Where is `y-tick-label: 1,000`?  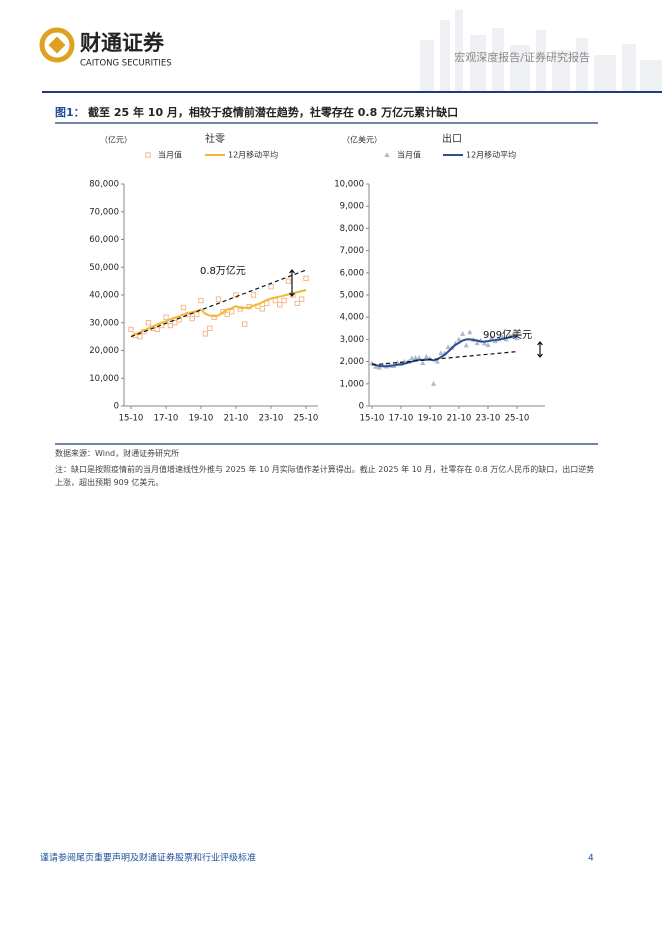 y-tick-label: 1,000 is located at coordinates (352, 384).